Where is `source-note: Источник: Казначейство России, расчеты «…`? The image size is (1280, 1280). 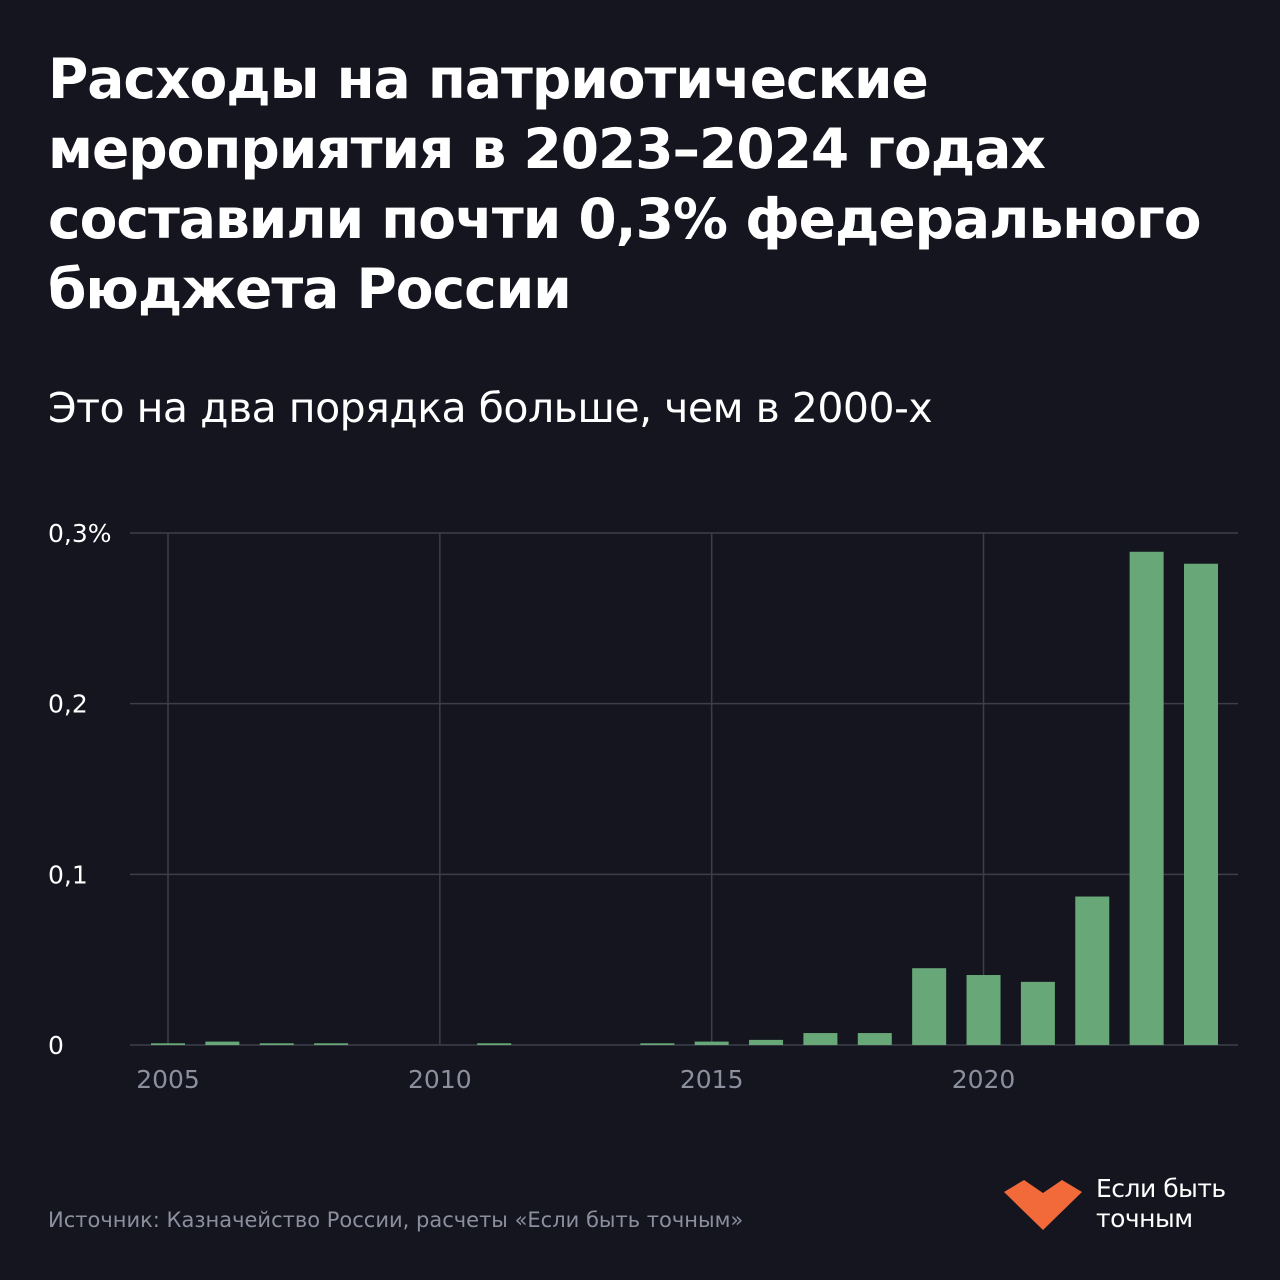 source-note: Источник: Казначейство России, расчеты «… is located at coordinates (396, 1220).